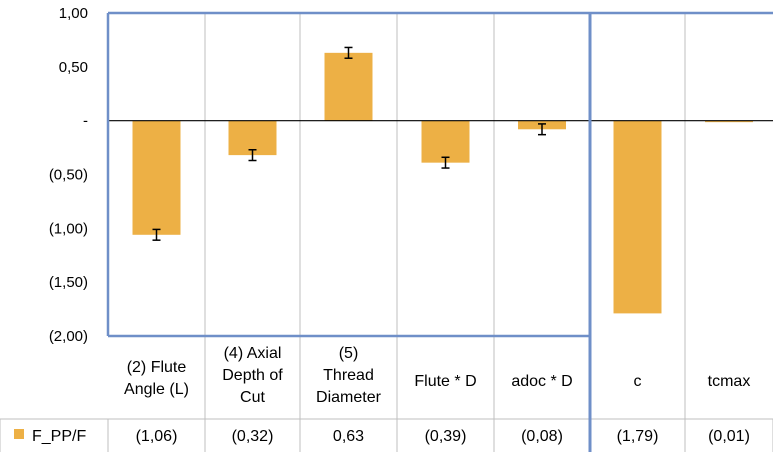 The height and width of the screenshot is (452, 773). Describe the element at coordinates (729, 381) in the screenshot. I see `category-label: tcmax` at that location.